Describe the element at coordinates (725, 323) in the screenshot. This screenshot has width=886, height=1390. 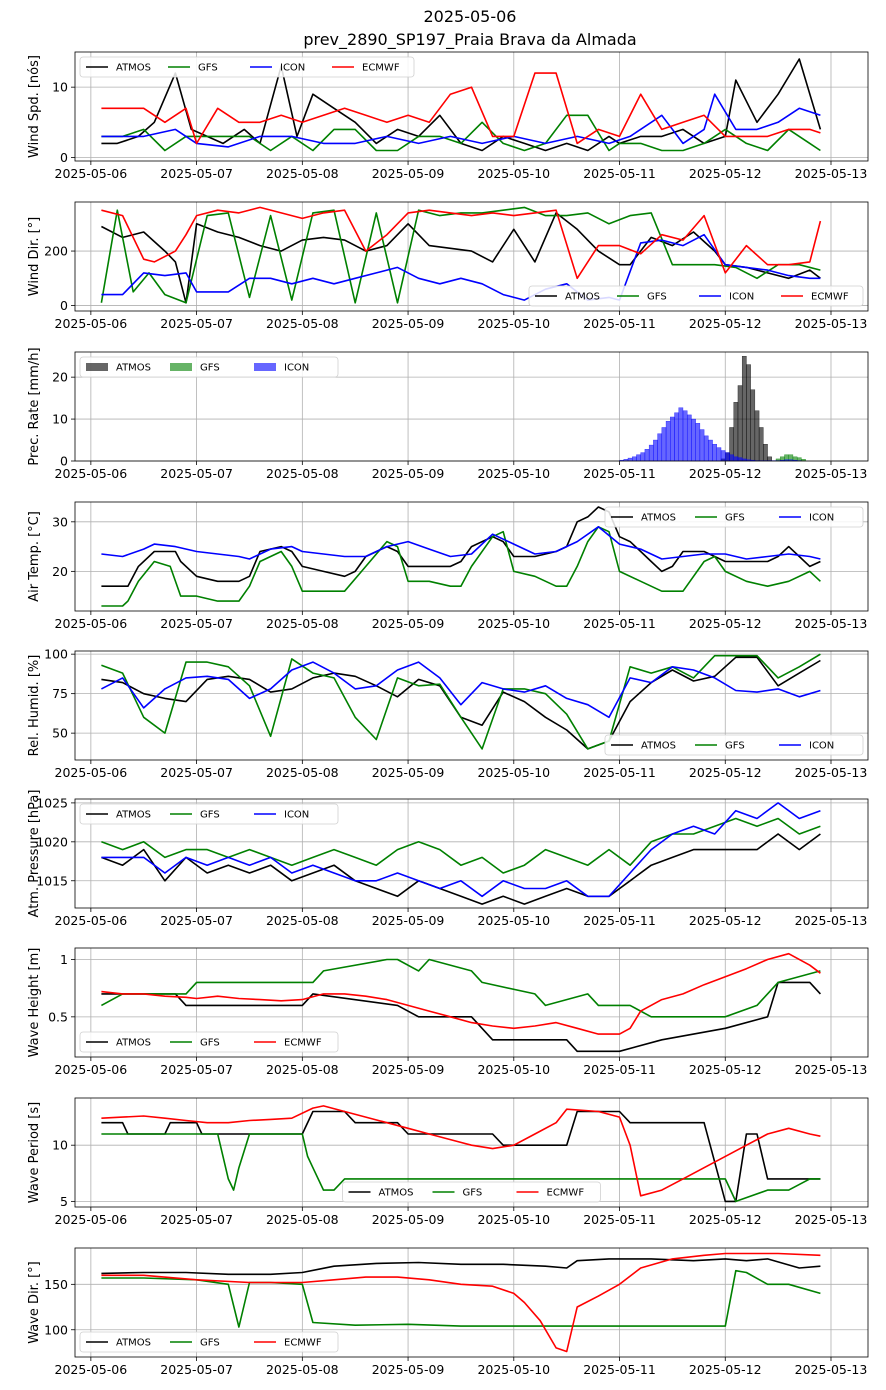
I see `x-tick-label: 2025-05-12` at that location.